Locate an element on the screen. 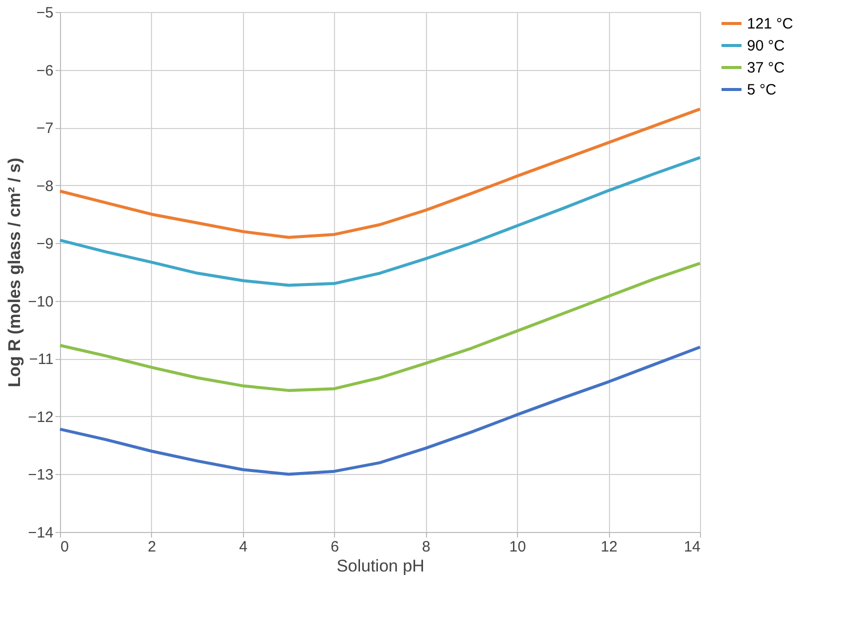  y-tick-label: −12 is located at coordinates (41, 417).